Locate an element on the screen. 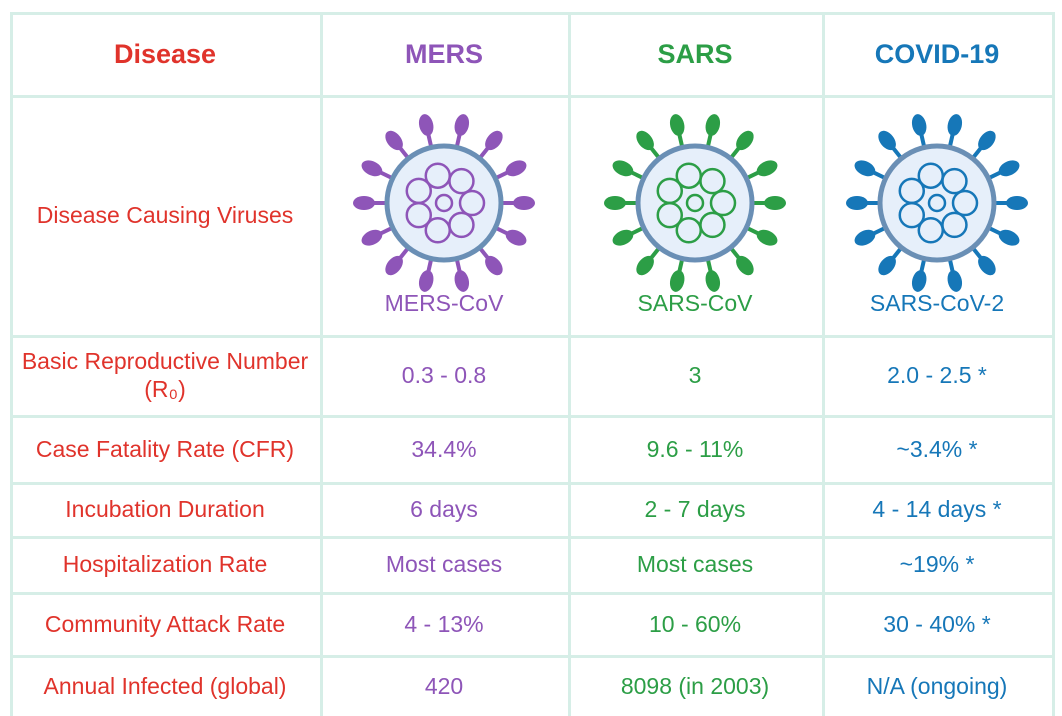 This screenshot has height=716, width=1062. value-cell: 9.6 - 11% is located at coordinates (695, 448).